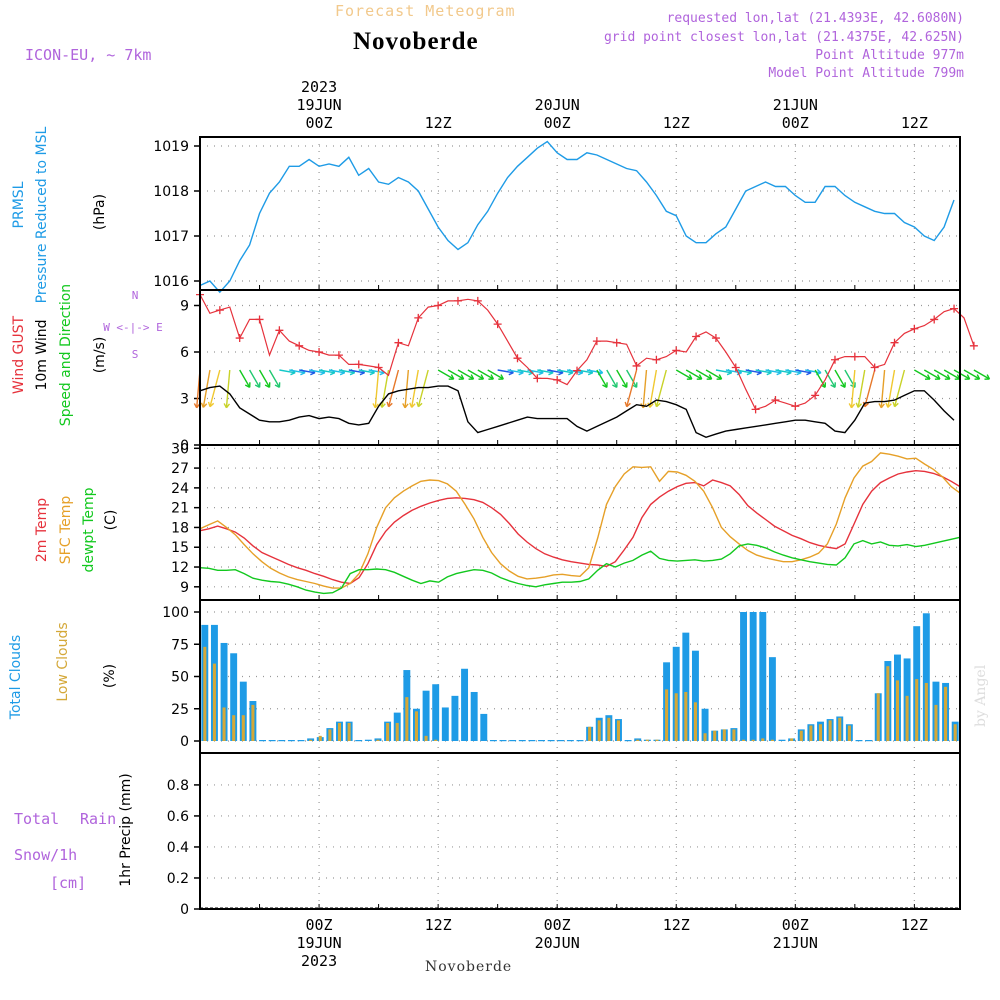 Image resolution: width=1000 pixels, height=1000 pixels. I want to click on top-date: 19JUN, so click(318, 105).